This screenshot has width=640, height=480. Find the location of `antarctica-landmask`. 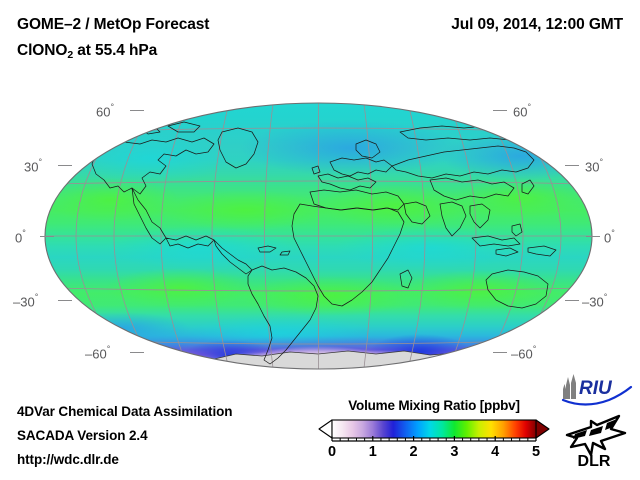

antarctica-landmask is located at coordinates (322, 359).